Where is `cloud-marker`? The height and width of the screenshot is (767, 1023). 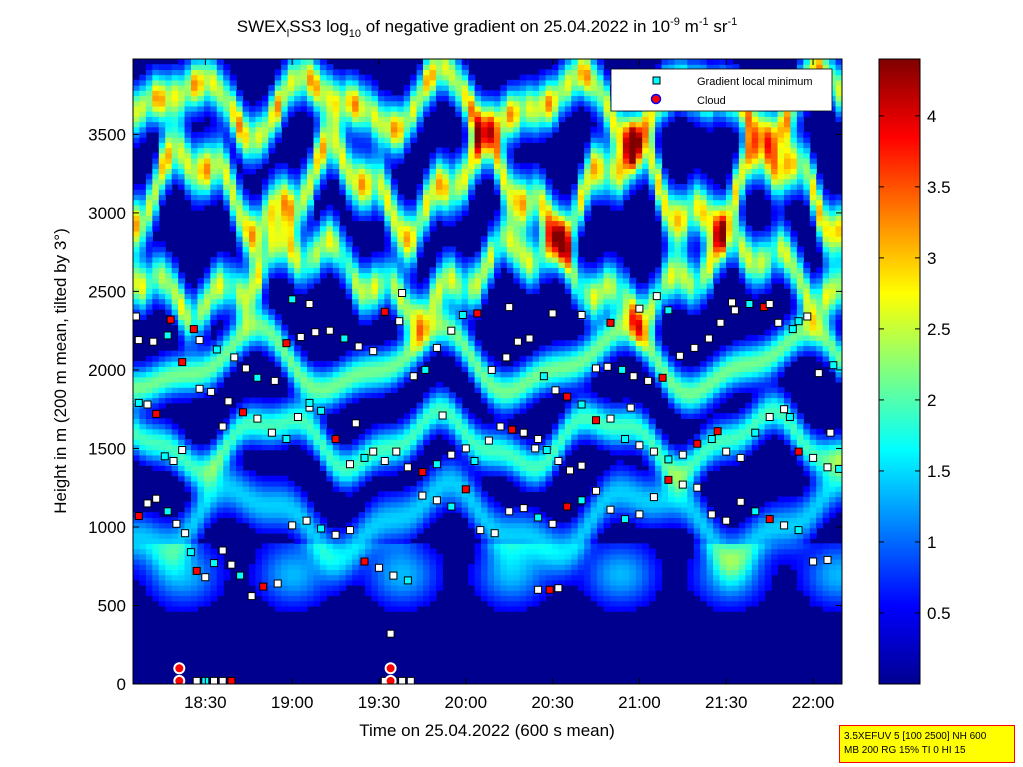
cloud-marker is located at coordinates (179, 668).